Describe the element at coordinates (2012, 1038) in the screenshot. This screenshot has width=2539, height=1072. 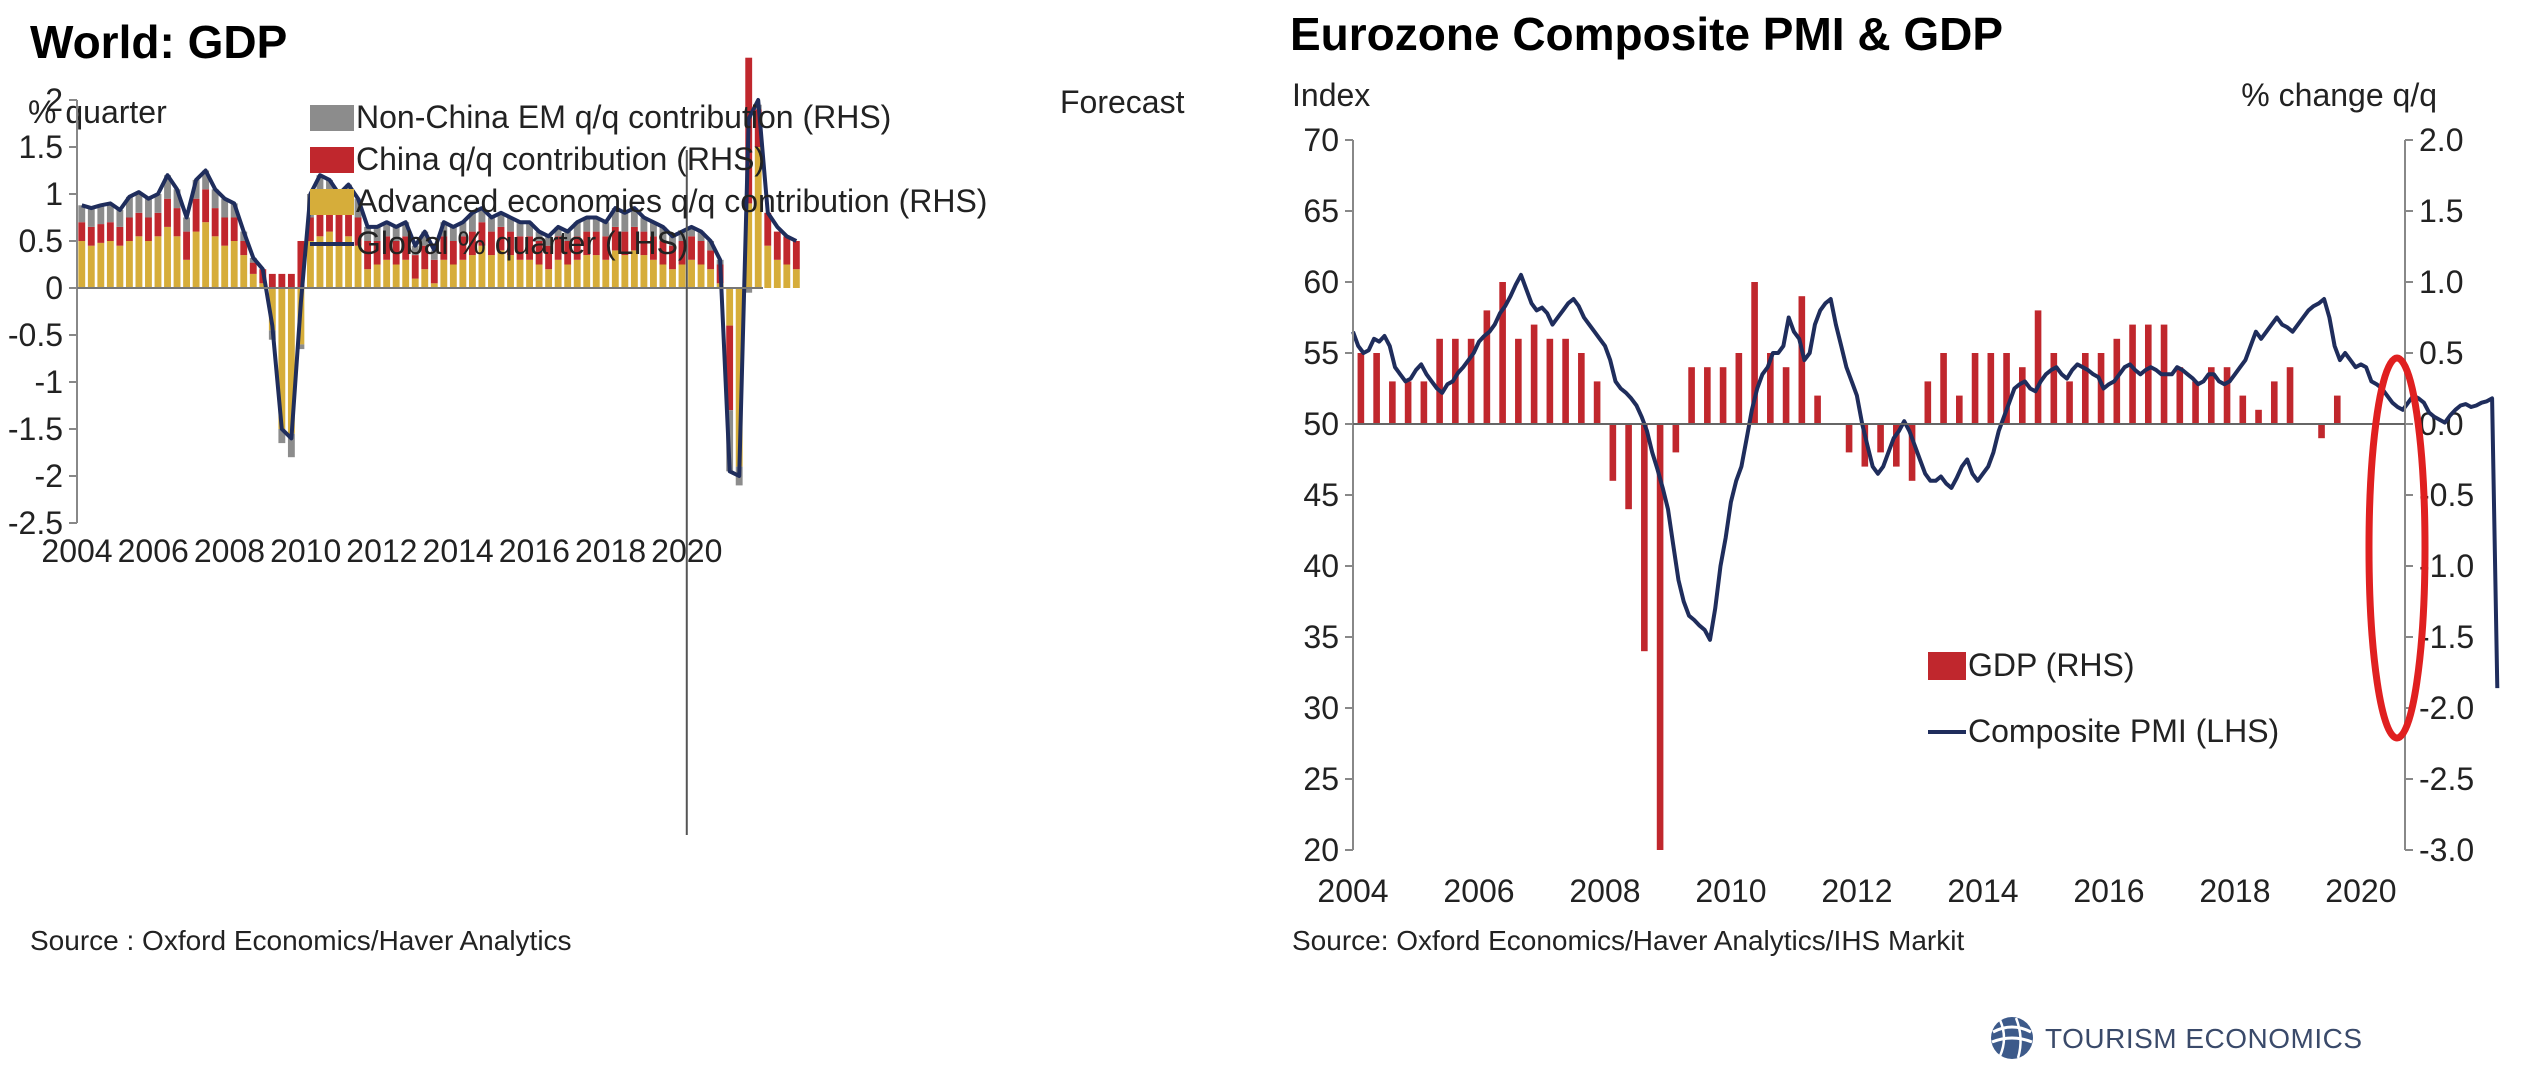
I see `globe-icon` at that location.